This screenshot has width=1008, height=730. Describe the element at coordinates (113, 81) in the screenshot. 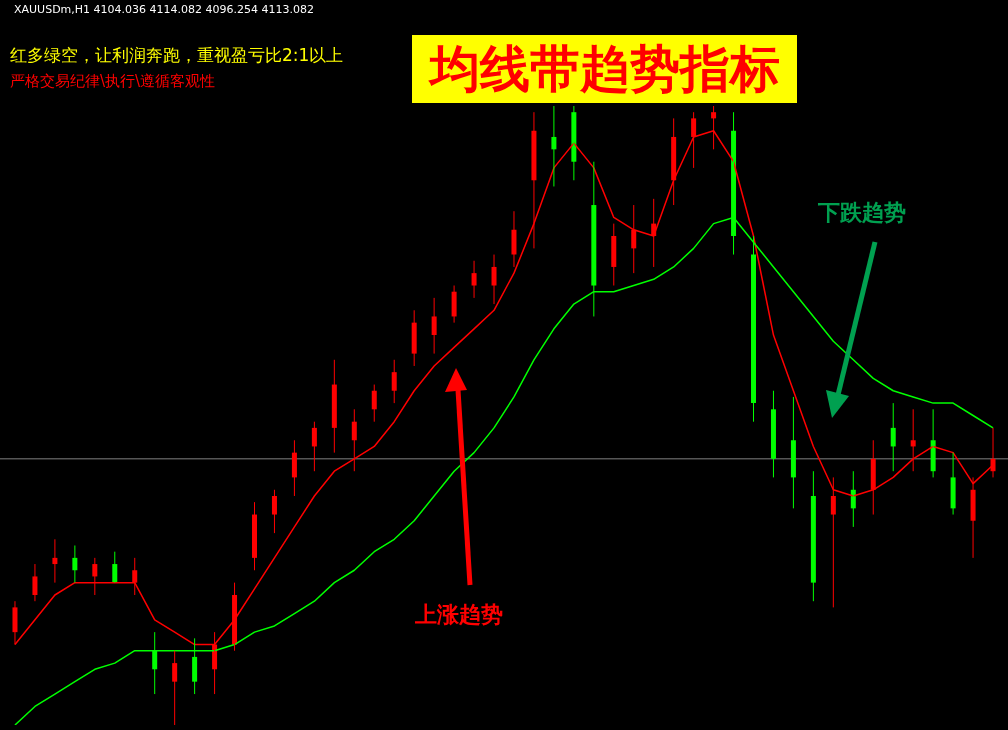

I see `text: 严格交易纪律\执行\遵循客观性` at that location.